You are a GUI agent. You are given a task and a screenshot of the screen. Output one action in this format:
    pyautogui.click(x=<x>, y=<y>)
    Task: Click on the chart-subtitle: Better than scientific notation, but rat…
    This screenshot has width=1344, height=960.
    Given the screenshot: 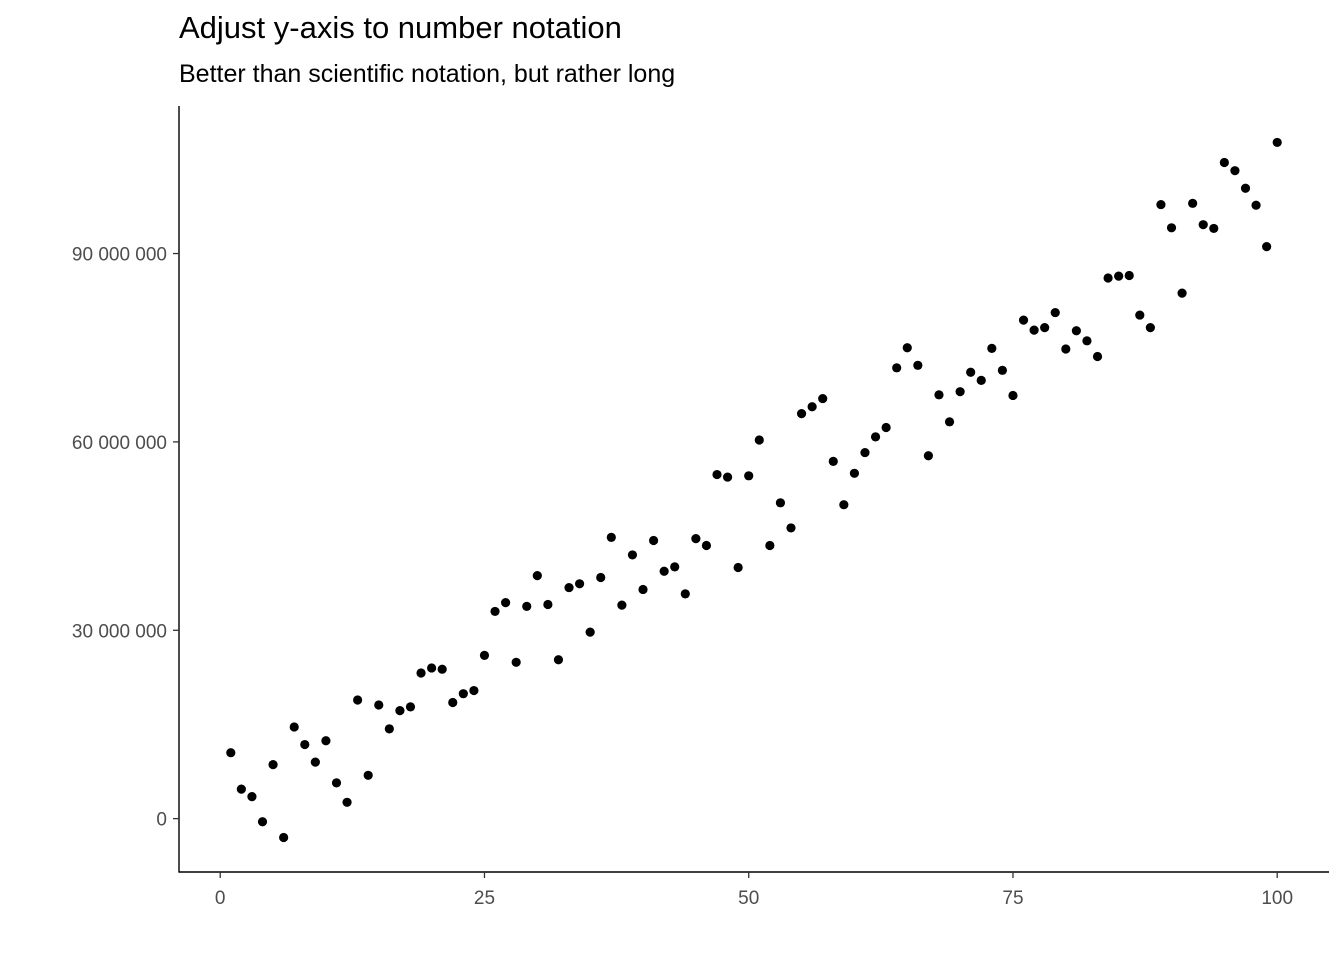 What is the action you would take?
    pyautogui.click(x=427, y=74)
    